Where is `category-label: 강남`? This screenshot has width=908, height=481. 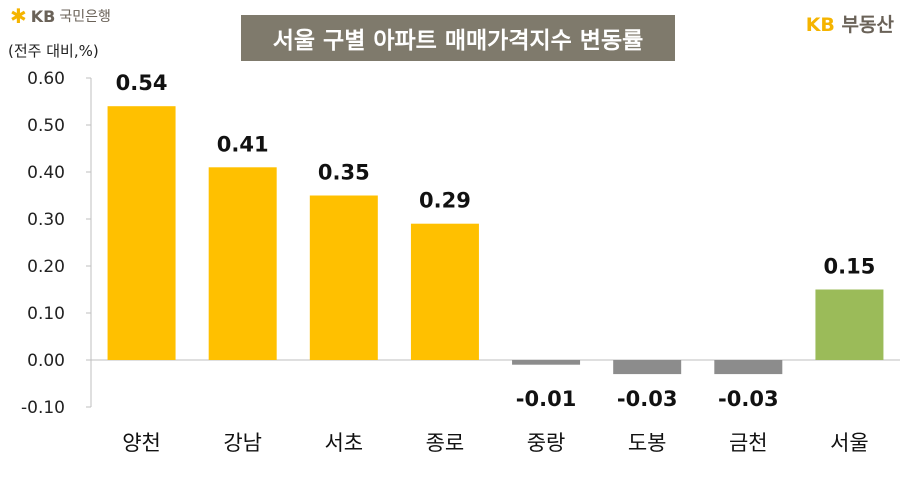
category-label: 강남 is located at coordinates (242, 443).